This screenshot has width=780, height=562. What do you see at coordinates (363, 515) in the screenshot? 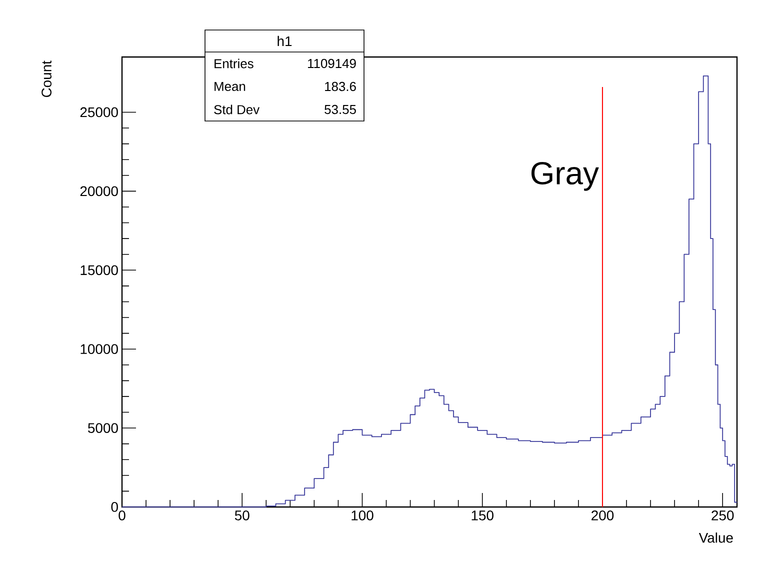
I see `x-tick-label: 100` at bounding box center [363, 515].